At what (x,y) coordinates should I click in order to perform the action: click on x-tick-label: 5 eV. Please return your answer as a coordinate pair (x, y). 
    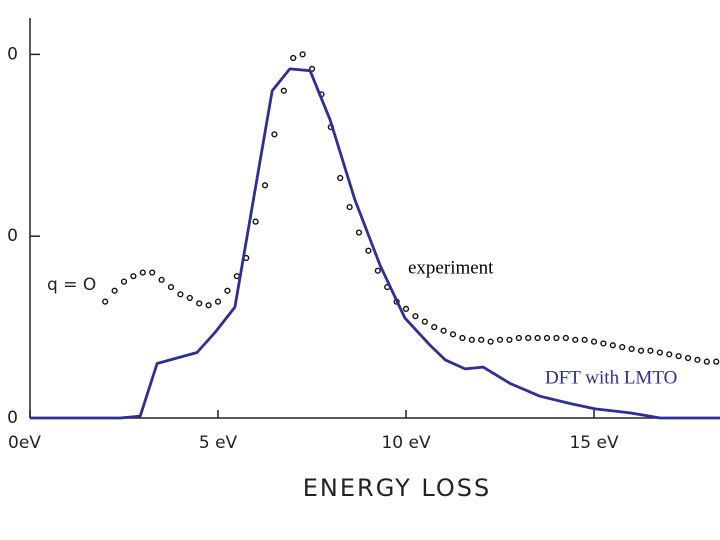
    Looking at the image, I should click on (218, 443).